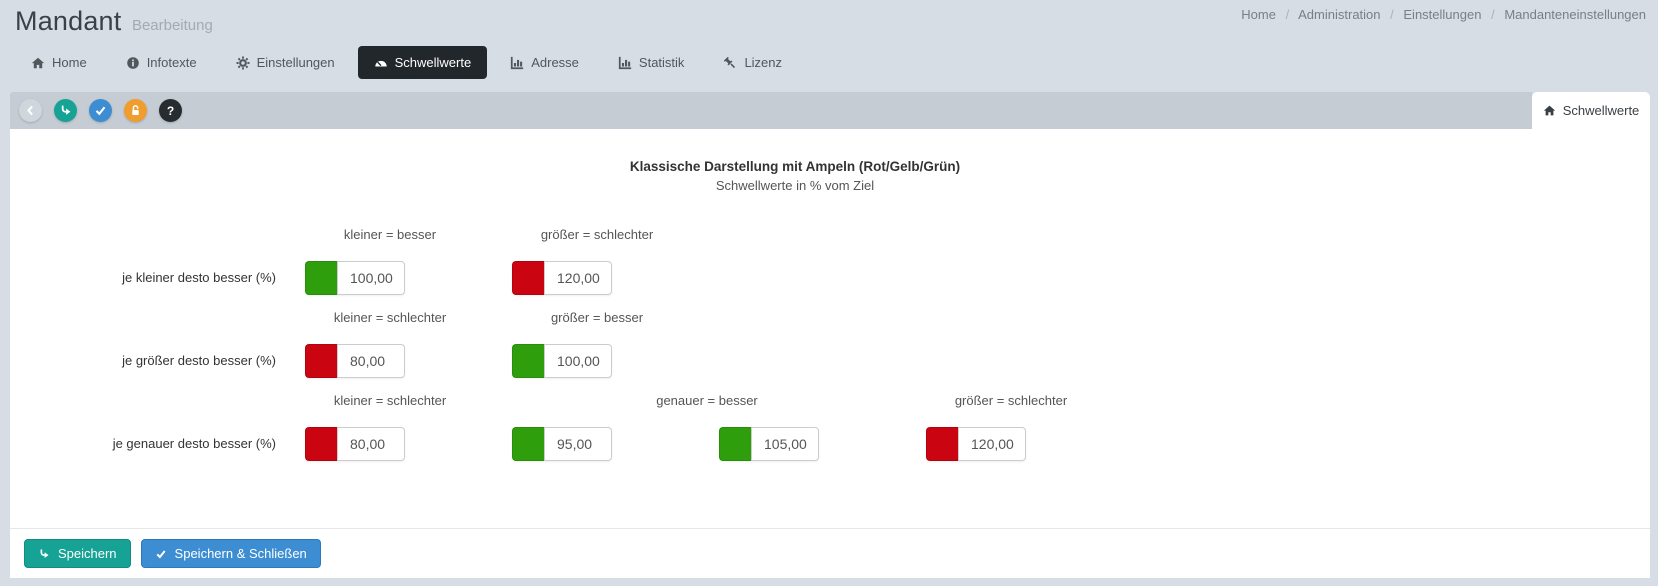 The width and height of the screenshot is (1658, 586). I want to click on tab-einstellungen: Einstellungen, so click(285, 62).